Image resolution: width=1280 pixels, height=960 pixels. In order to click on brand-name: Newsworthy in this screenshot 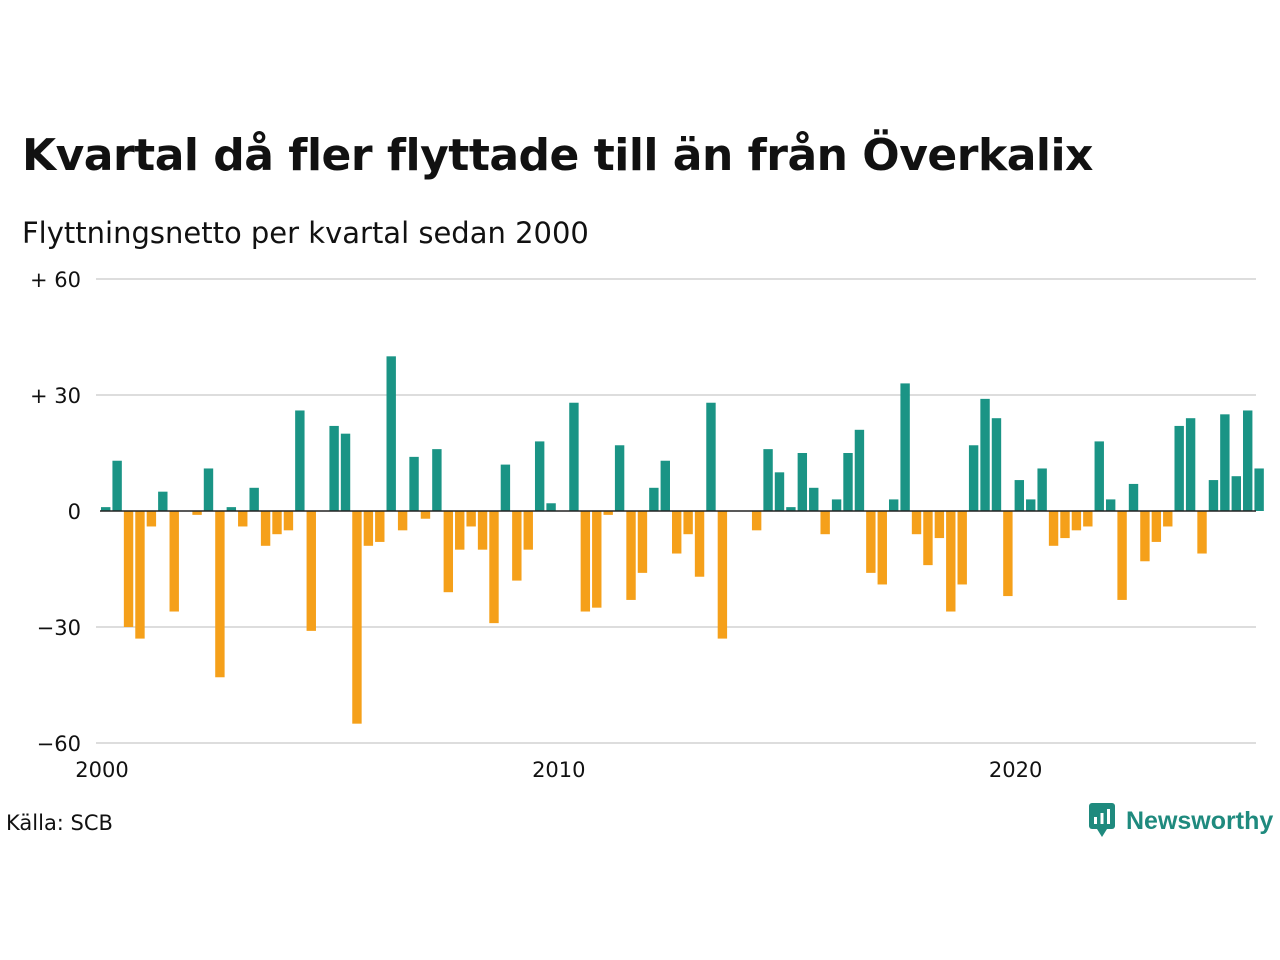, I will do `click(1200, 820)`.